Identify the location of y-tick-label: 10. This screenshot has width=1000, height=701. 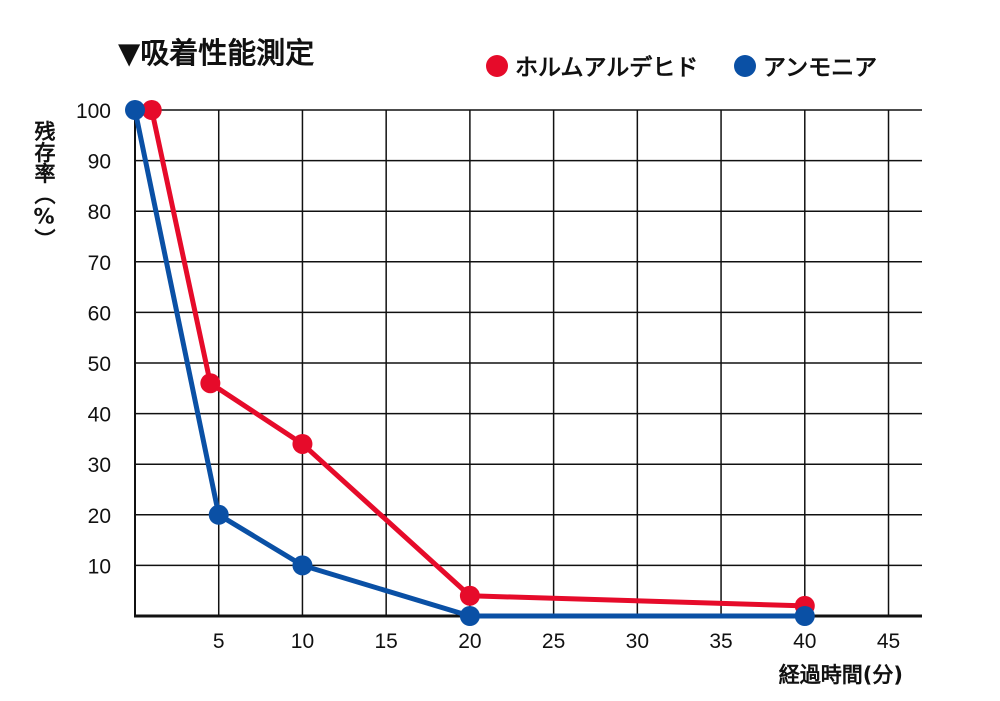
(99, 566).